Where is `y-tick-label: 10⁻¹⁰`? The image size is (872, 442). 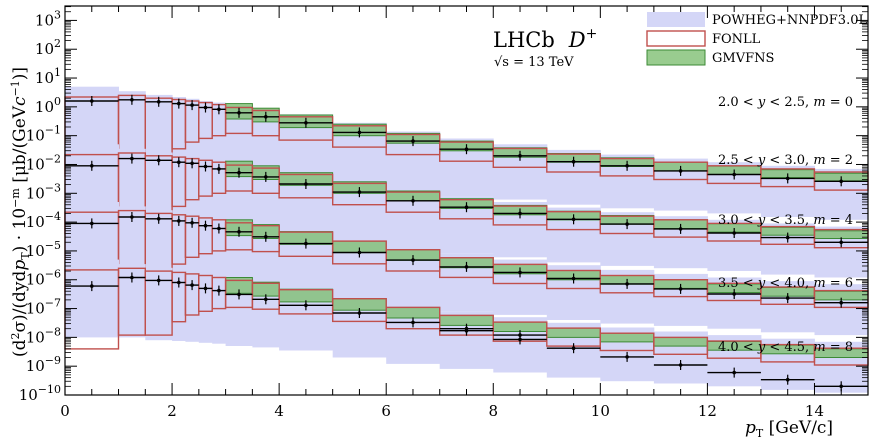 y-tick-label: 10⁻¹⁰ is located at coordinates (40, 393).